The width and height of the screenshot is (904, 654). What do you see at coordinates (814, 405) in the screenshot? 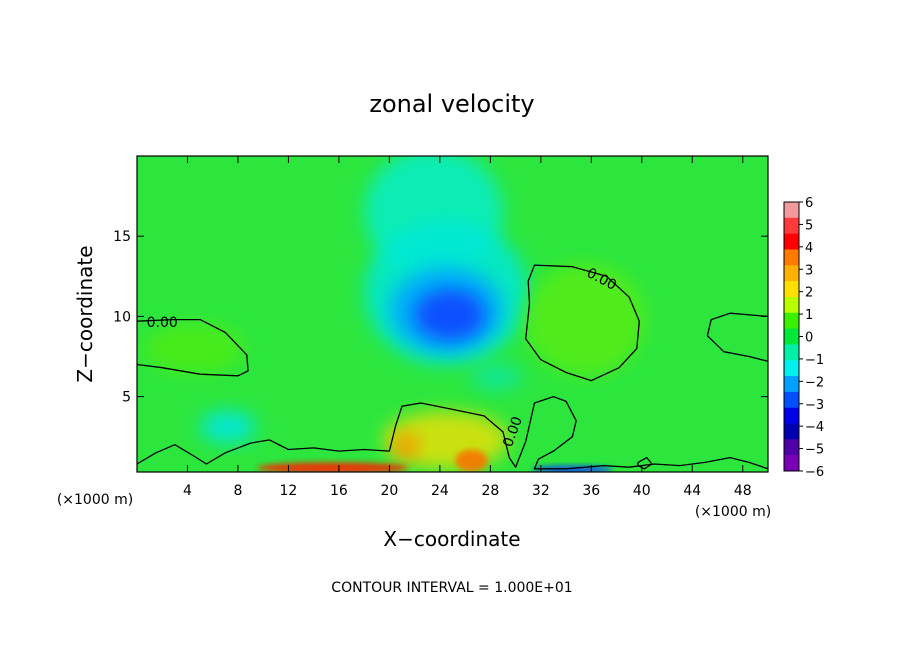
I see `colorbar-tick-label: −3` at bounding box center [814, 405].